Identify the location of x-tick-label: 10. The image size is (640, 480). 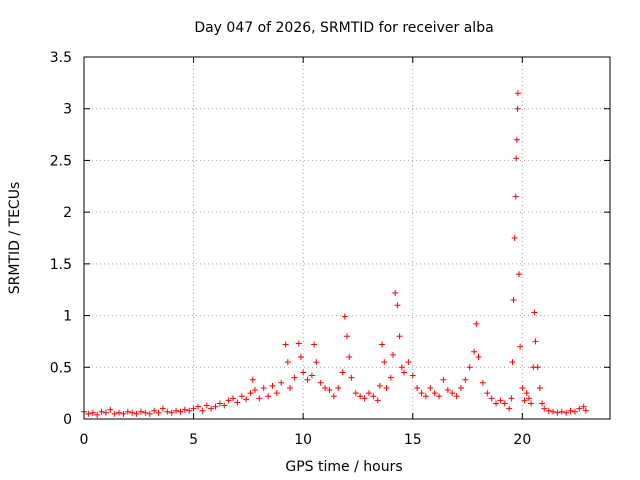
(303, 440).